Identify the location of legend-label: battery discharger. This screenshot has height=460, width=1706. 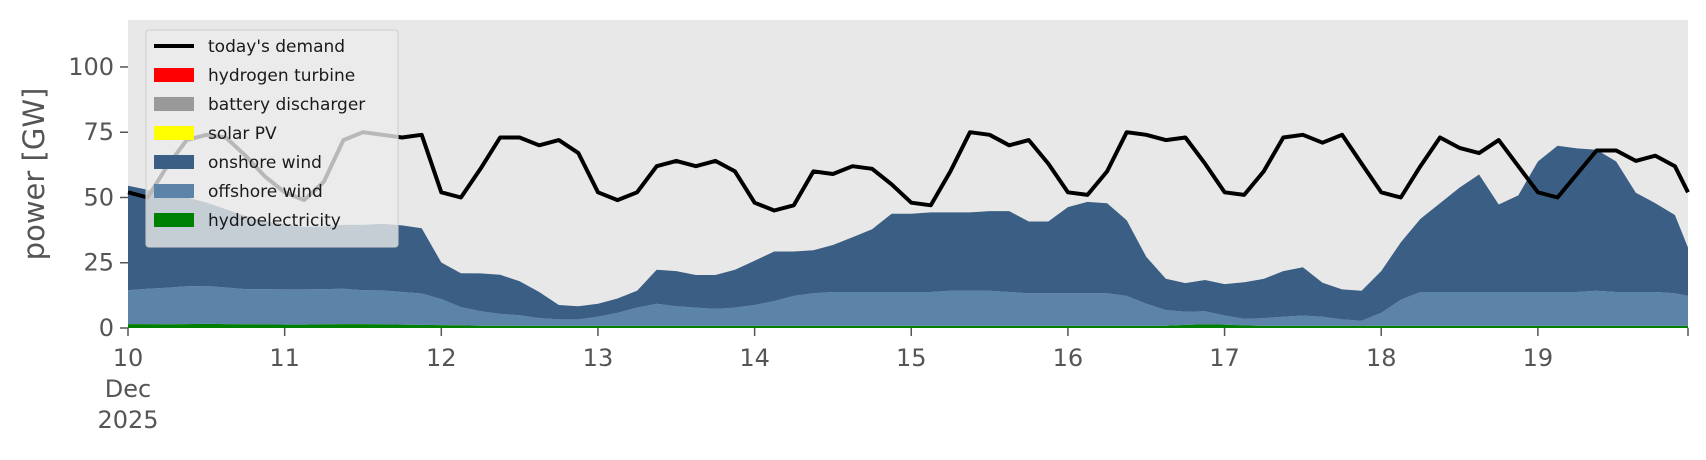
(286, 105).